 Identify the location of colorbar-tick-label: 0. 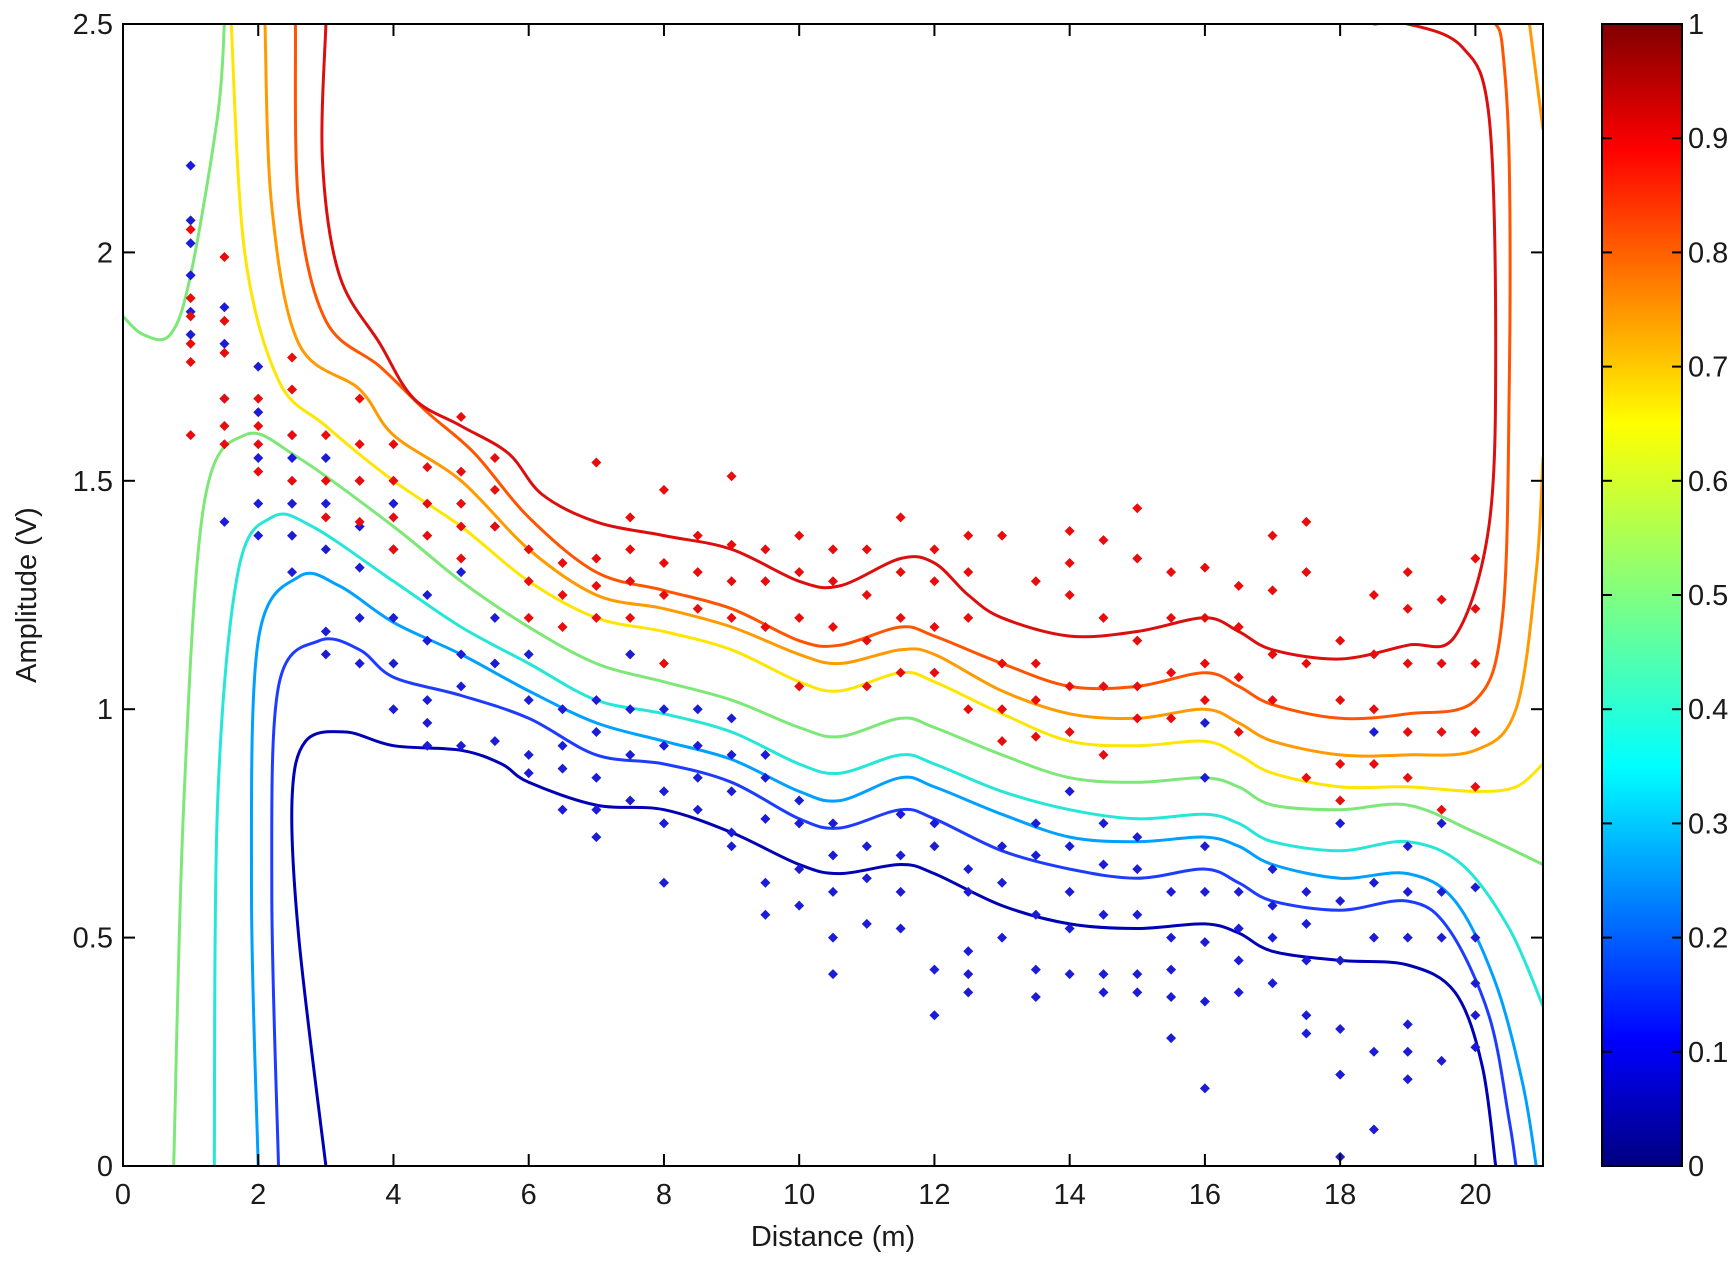
(1696, 1167).